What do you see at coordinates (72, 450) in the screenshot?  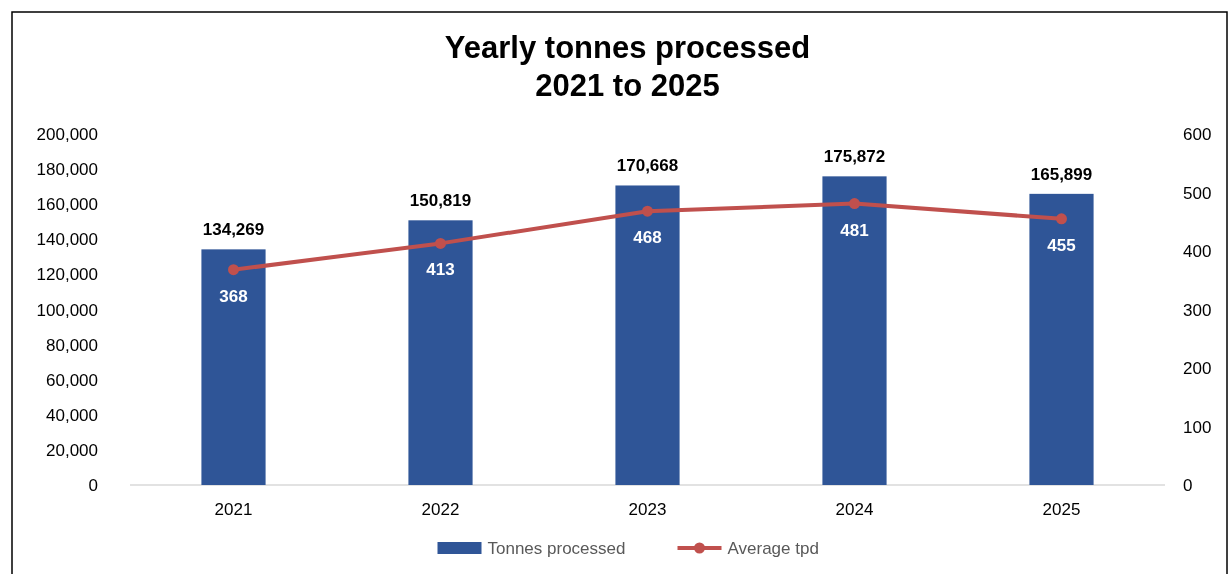 I see `y-tick-label: 20,000` at bounding box center [72, 450].